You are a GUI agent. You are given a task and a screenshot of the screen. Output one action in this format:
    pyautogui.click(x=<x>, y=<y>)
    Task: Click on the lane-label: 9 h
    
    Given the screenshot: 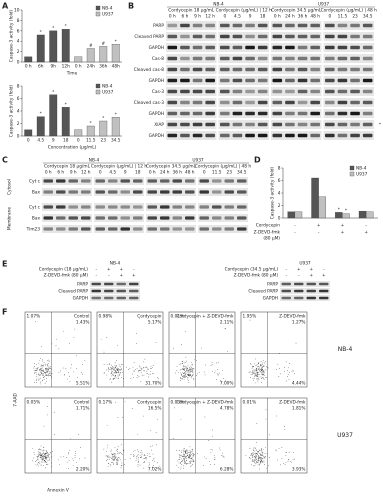 What is the action you would take?
    pyautogui.click(x=73, y=173)
    